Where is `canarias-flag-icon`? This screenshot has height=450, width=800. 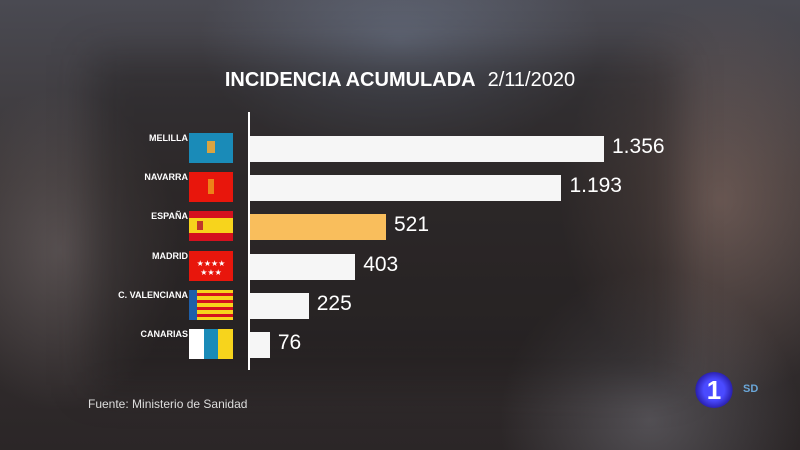
canarias-flag-icon is located at coordinates (211, 344).